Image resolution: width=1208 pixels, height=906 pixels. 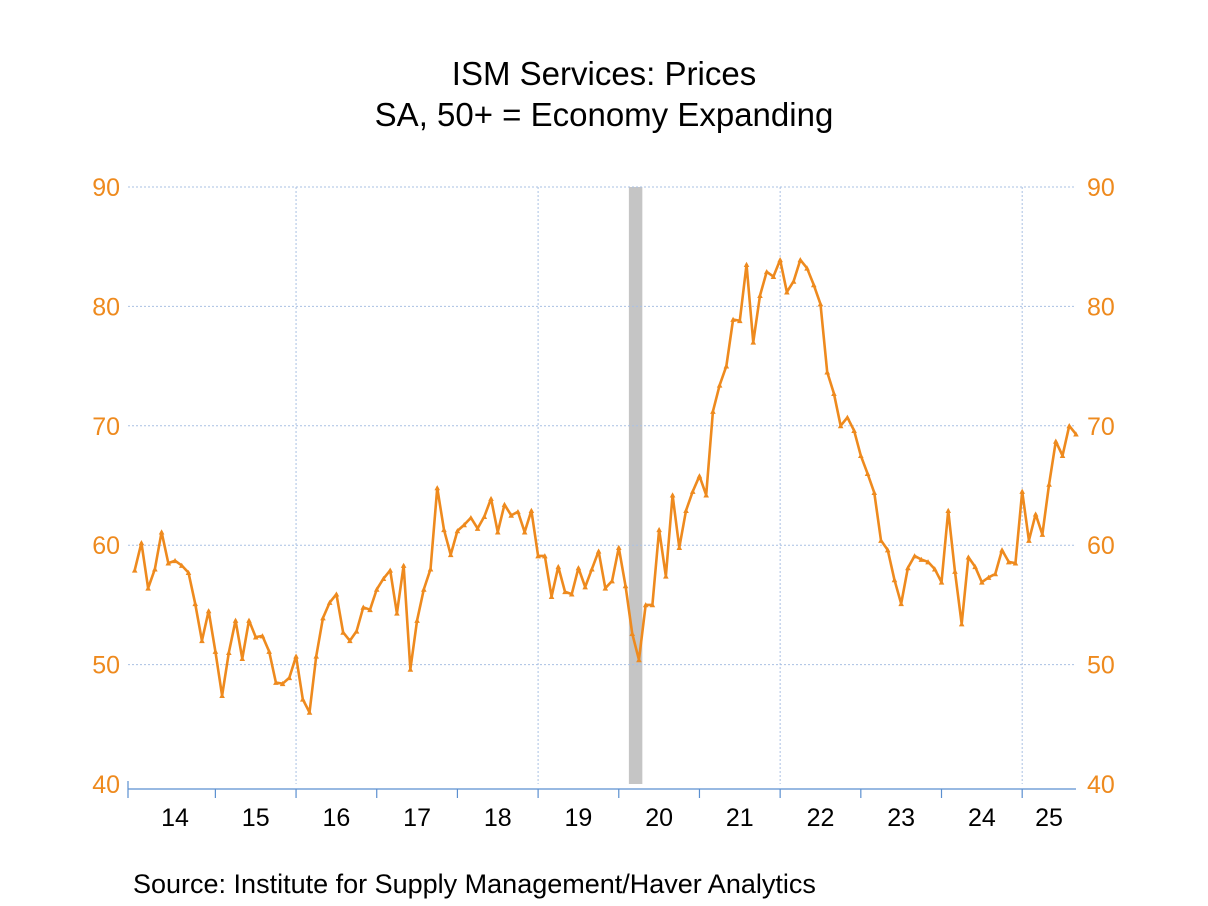 What do you see at coordinates (1101, 307) in the screenshot?
I see `y-tick-label-right: 80` at bounding box center [1101, 307].